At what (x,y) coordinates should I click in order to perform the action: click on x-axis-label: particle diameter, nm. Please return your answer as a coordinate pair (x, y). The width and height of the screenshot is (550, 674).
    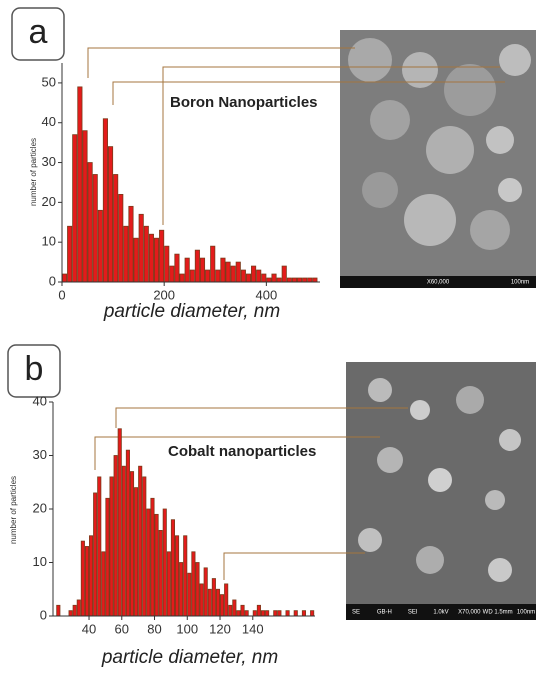
    Looking at the image, I should click on (189, 657).